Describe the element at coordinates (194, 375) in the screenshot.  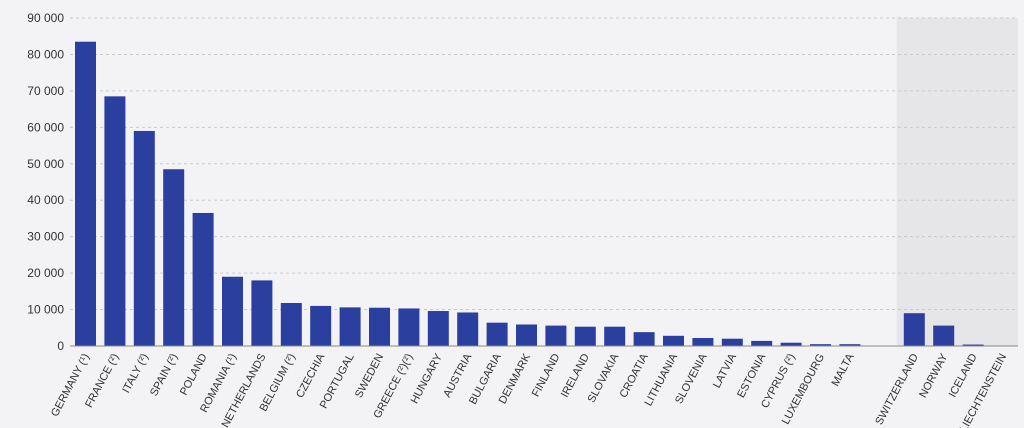
I see `x-tick-label: POLAND` at that location.